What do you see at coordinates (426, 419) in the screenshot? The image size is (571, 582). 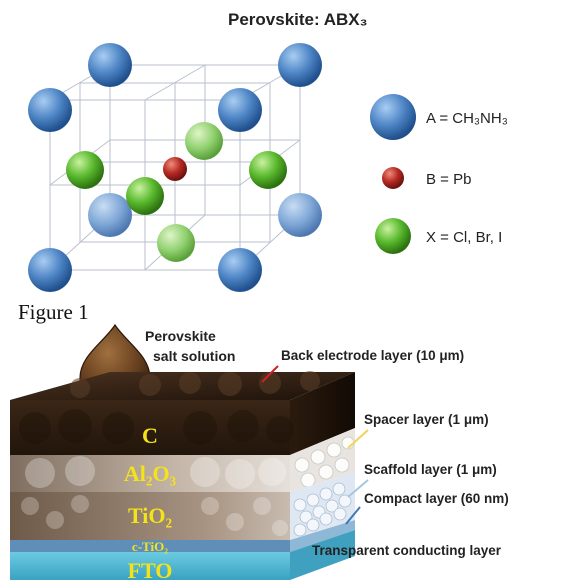 I see `spacer-callout: Spacer layer (1 μm)` at bounding box center [426, 419].